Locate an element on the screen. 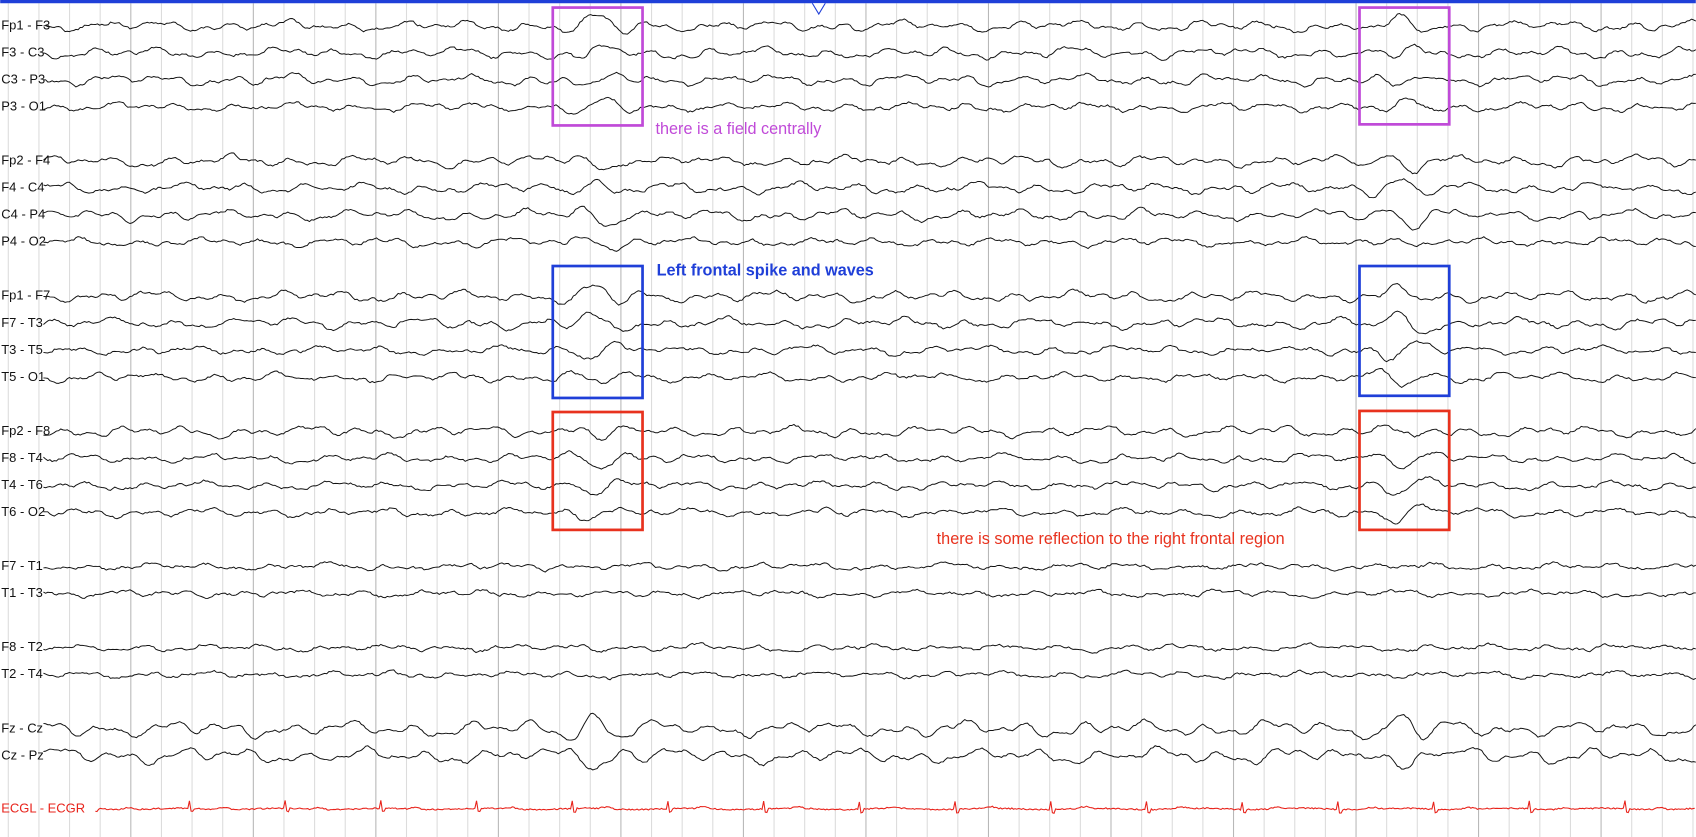  channel-label: ECGL - ECGR is located at coordinates (43, 807).